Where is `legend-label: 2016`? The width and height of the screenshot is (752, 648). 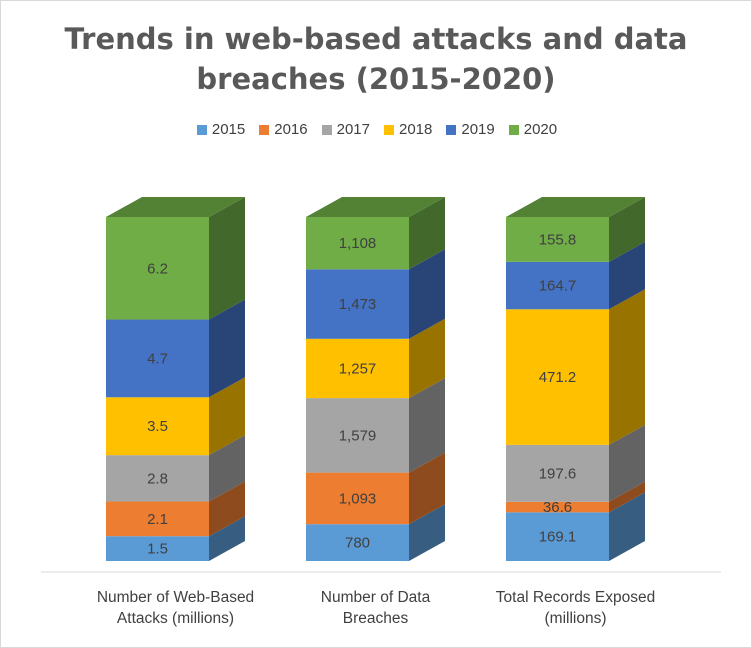
legend-label: 2016 is located at coordinates (291, 129).